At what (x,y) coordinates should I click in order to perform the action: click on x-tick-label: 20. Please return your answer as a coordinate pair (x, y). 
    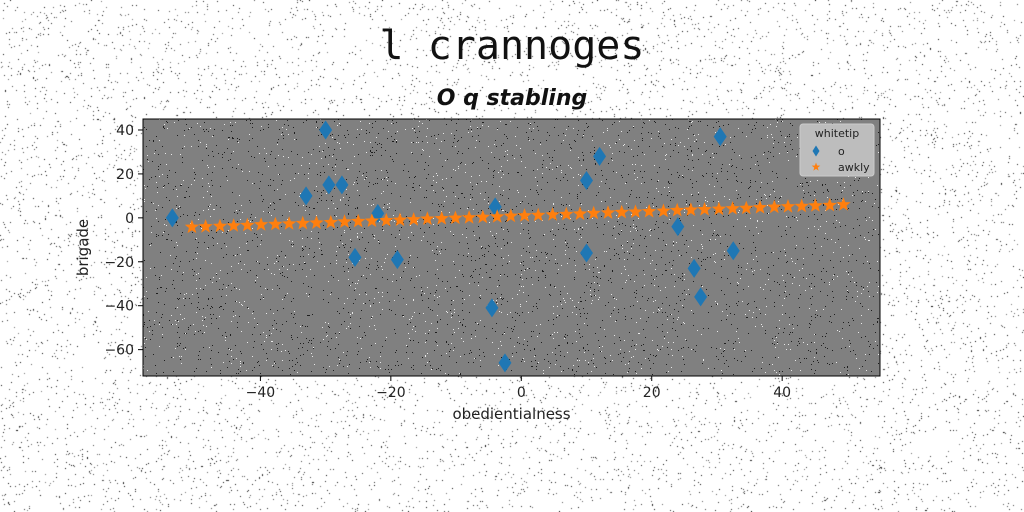
    Looking at the image, I should click on (652, 393).